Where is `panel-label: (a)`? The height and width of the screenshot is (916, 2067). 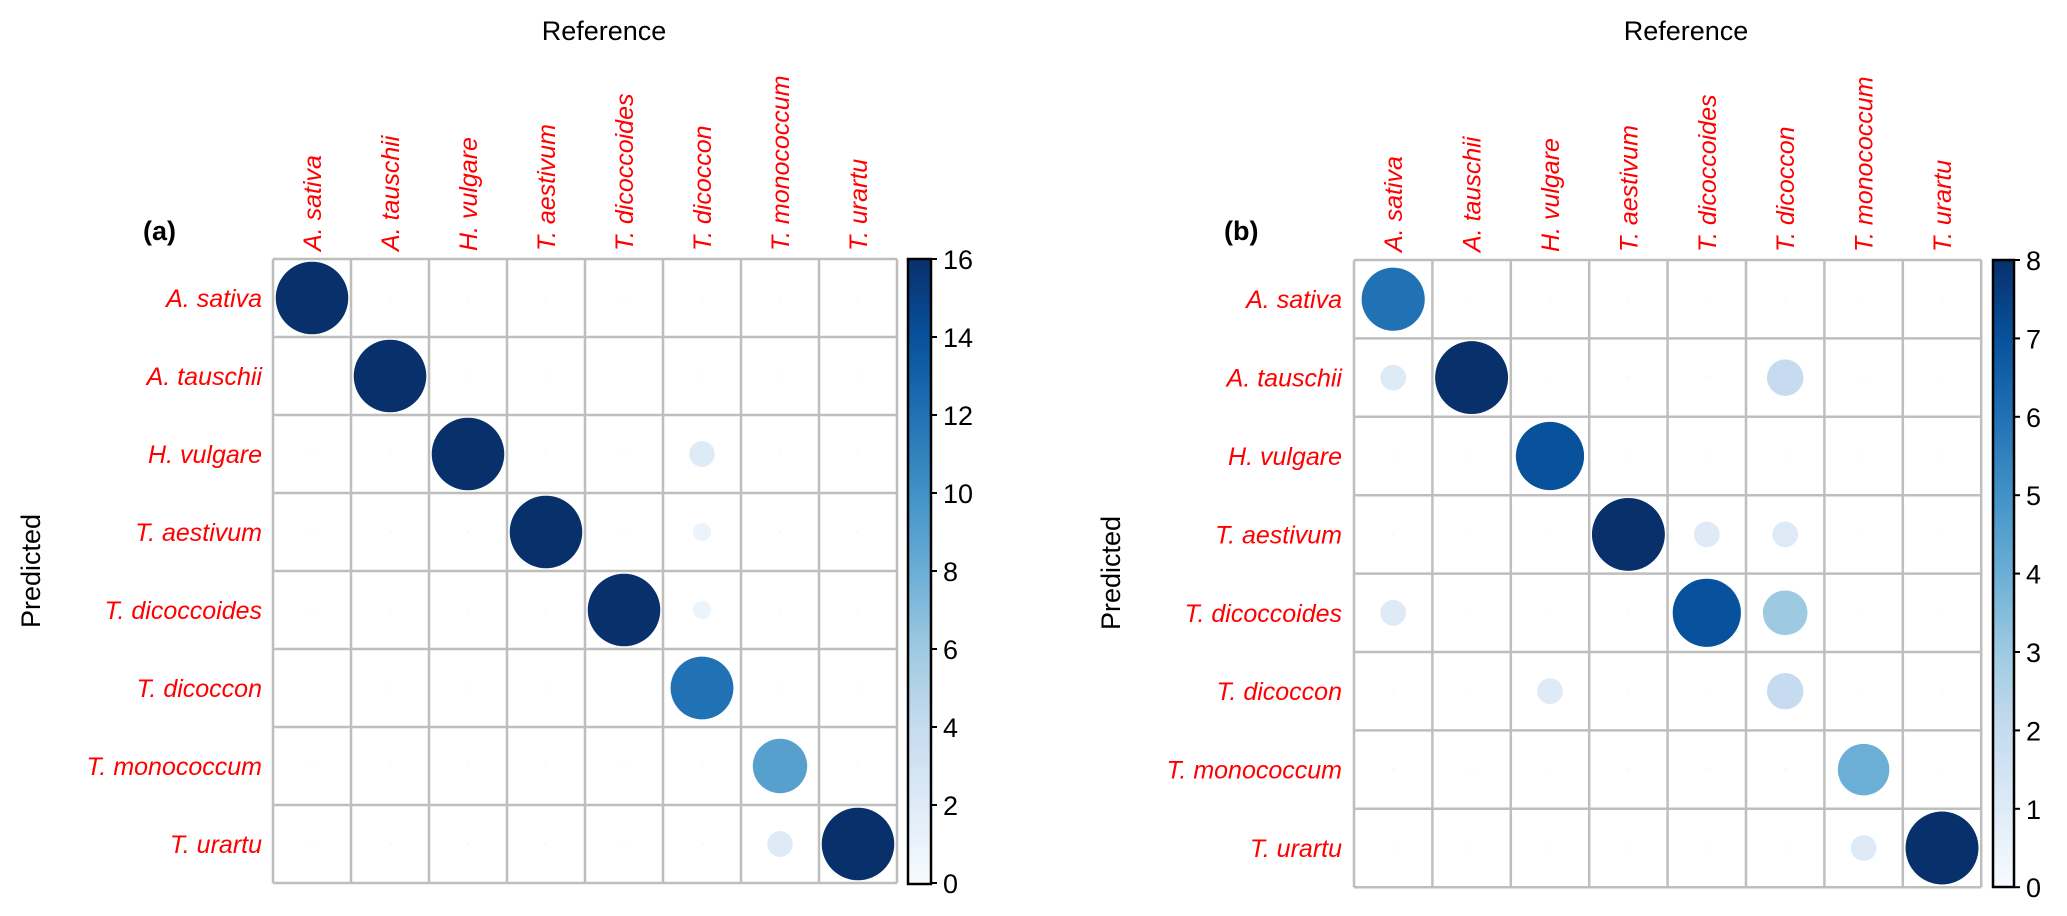 panel-label: (a) is located at coordinates (159, 231).